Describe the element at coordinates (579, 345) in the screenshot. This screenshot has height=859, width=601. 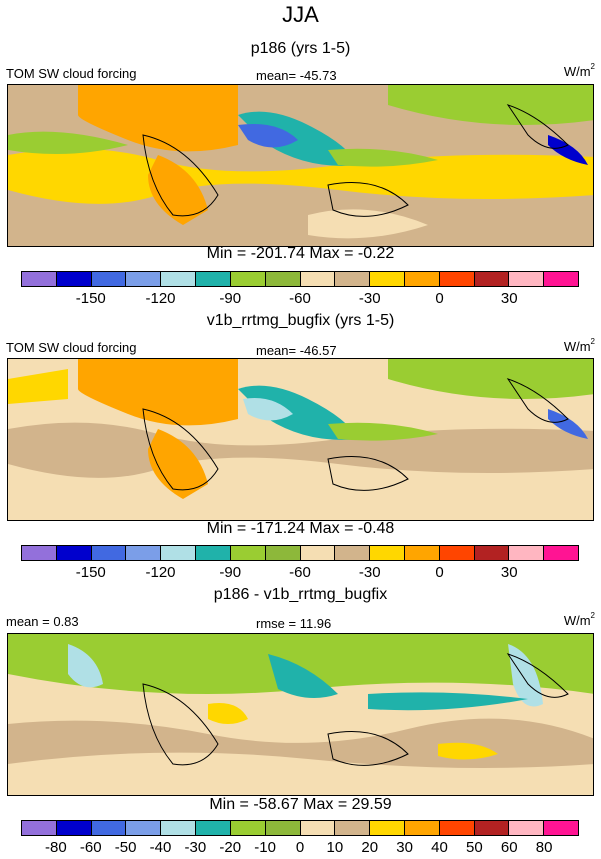
I see `panel-2-units: W/m2` at that location.